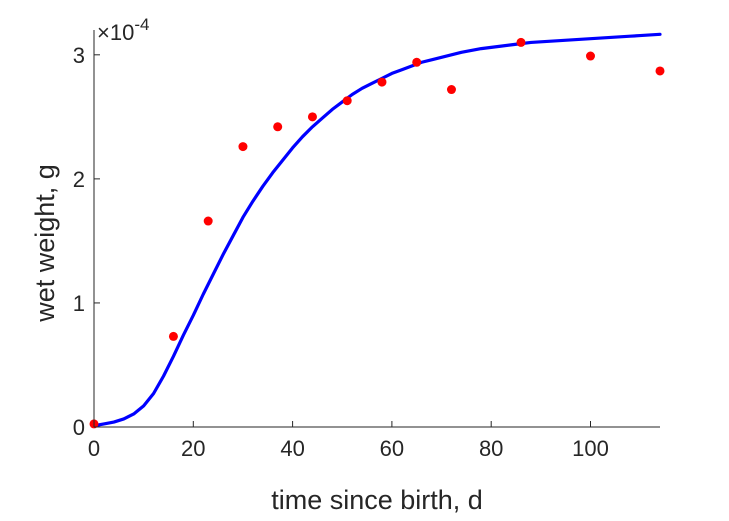 This screenshot has height=521, width=729. Describe the element at coordinates (94, 448) in the screenshot. I see `x-tick-label: 0` at that location.